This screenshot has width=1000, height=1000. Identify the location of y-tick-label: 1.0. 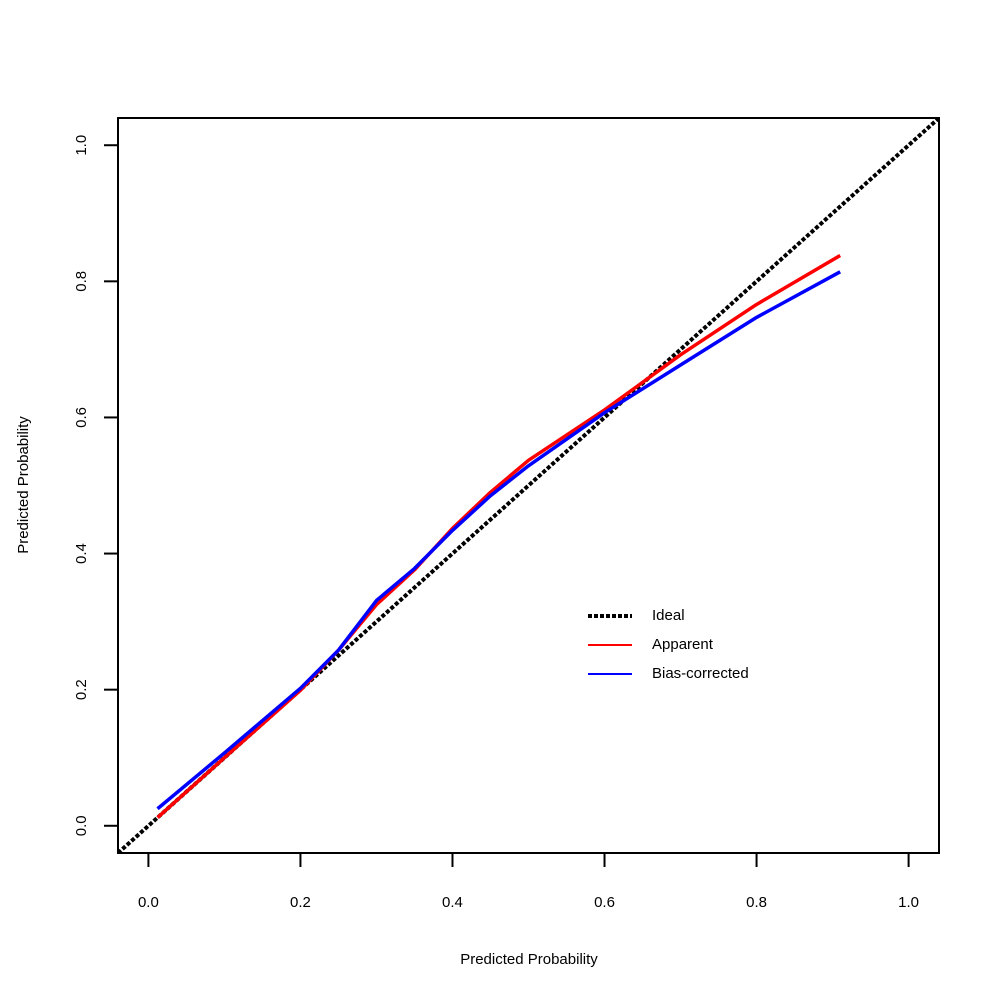
(81, 145).